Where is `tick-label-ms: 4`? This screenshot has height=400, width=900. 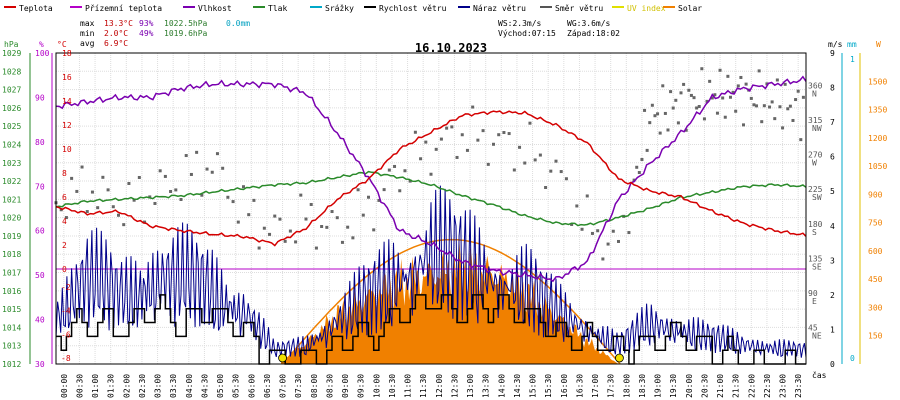 tick-label-ms: 4 is located at coordinates (832, 226).